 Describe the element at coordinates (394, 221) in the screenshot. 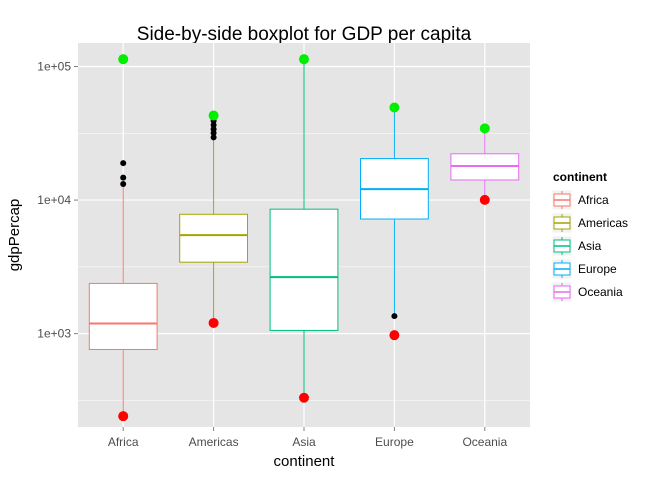

I see `box-europe` at that location.